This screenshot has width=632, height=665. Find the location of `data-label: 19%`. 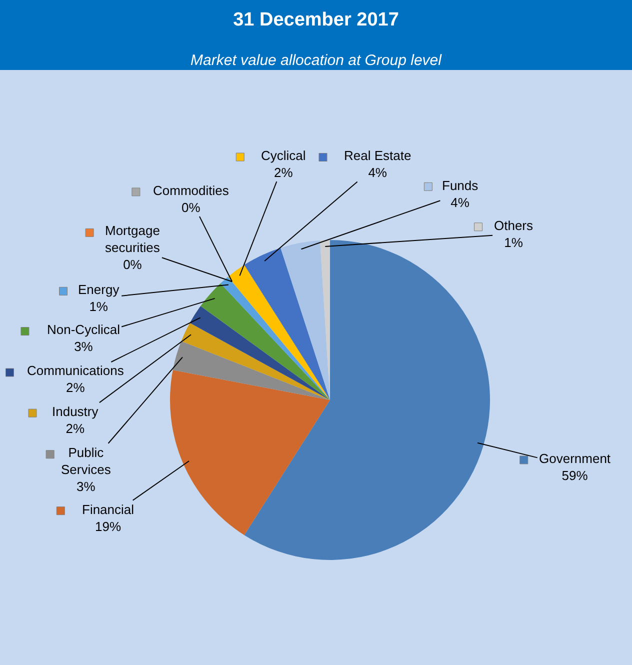

data-label: 19% is located at coordinates (108, 526).